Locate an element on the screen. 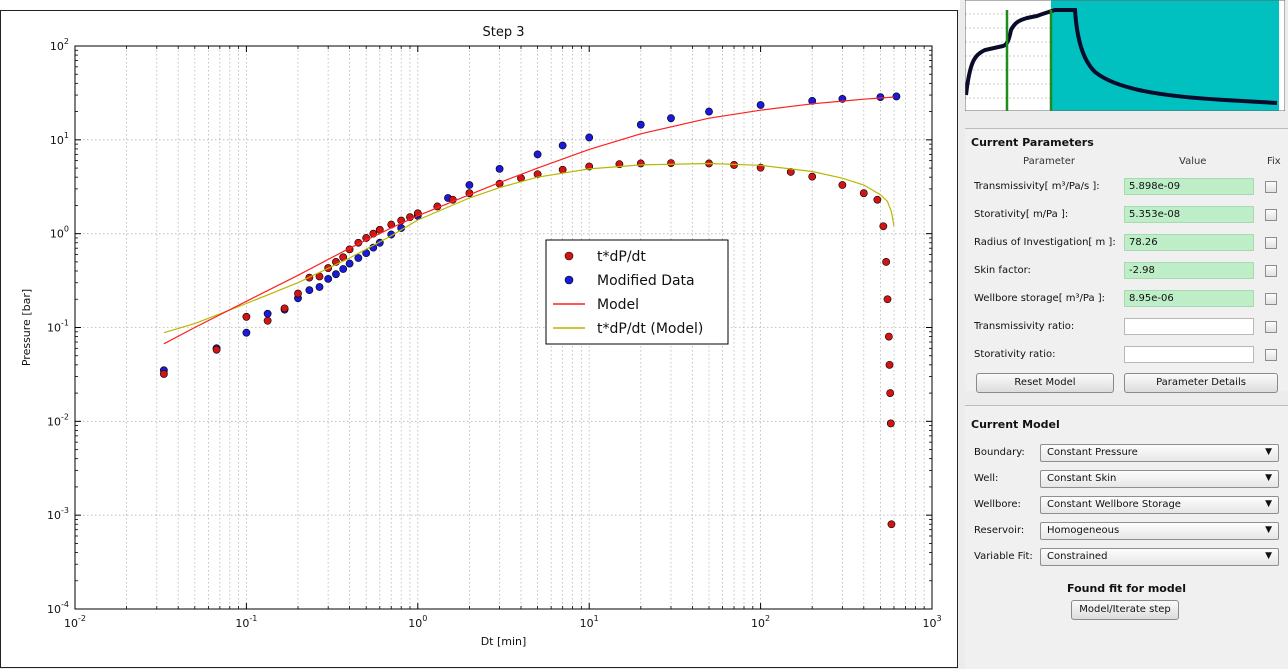 The height and width of the screenshot is (669, 1288). variable-fit-select-value: Constrained is located at coordinates (1077, 556).